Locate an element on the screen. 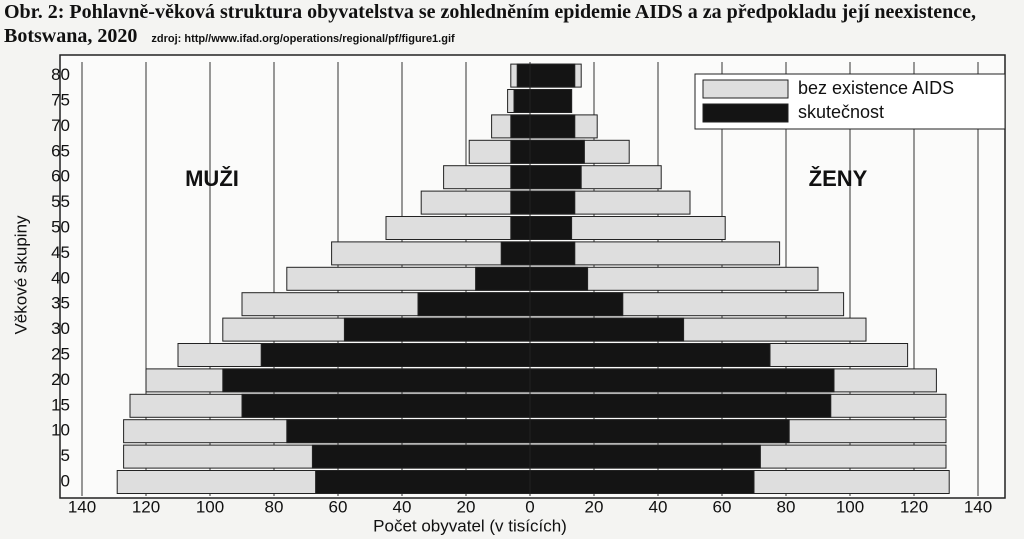 The height and width of the screenshot is (539, 1024). x-axis-title: Počet obyvatel (v tisících) is located at coordinates (470, 525).